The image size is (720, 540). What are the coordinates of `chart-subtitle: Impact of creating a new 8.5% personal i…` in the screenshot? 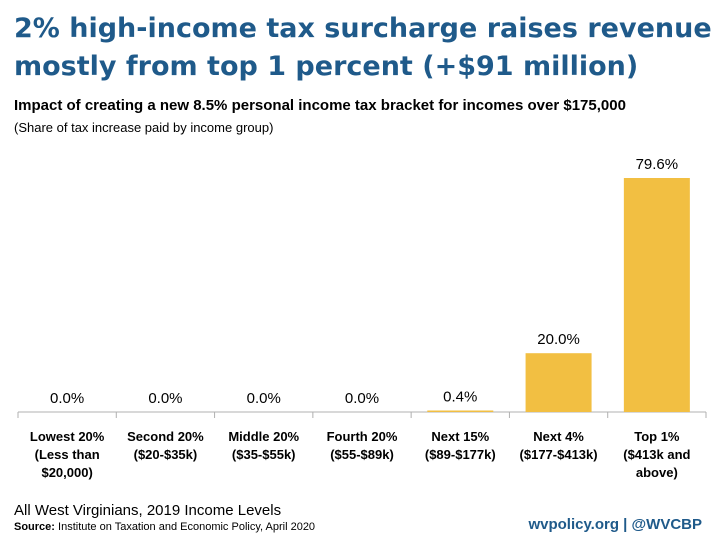 It's located at (320, 105).